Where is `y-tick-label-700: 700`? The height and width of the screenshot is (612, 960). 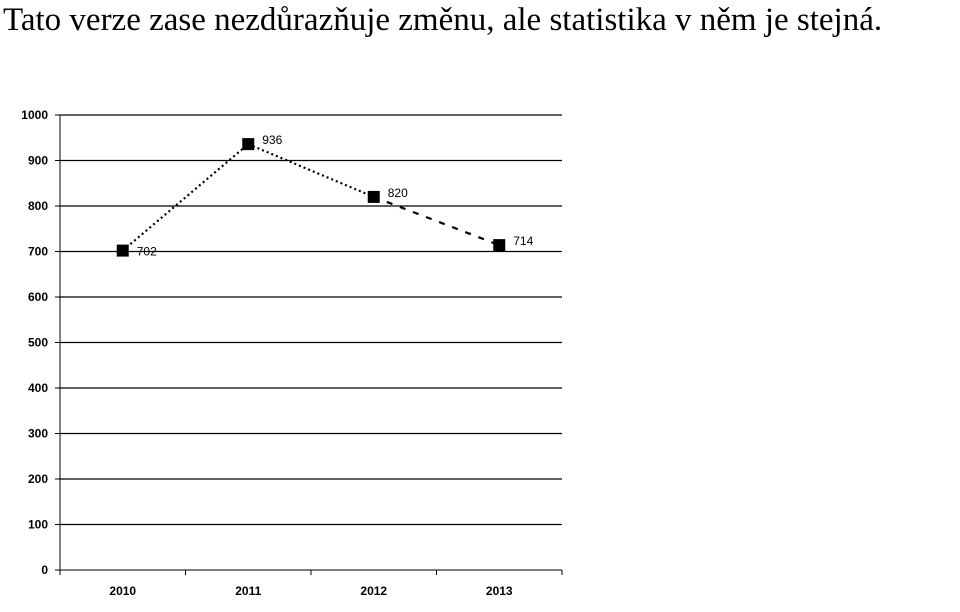
y-tick-label-700: 700 is located at coordinates (38, 252).